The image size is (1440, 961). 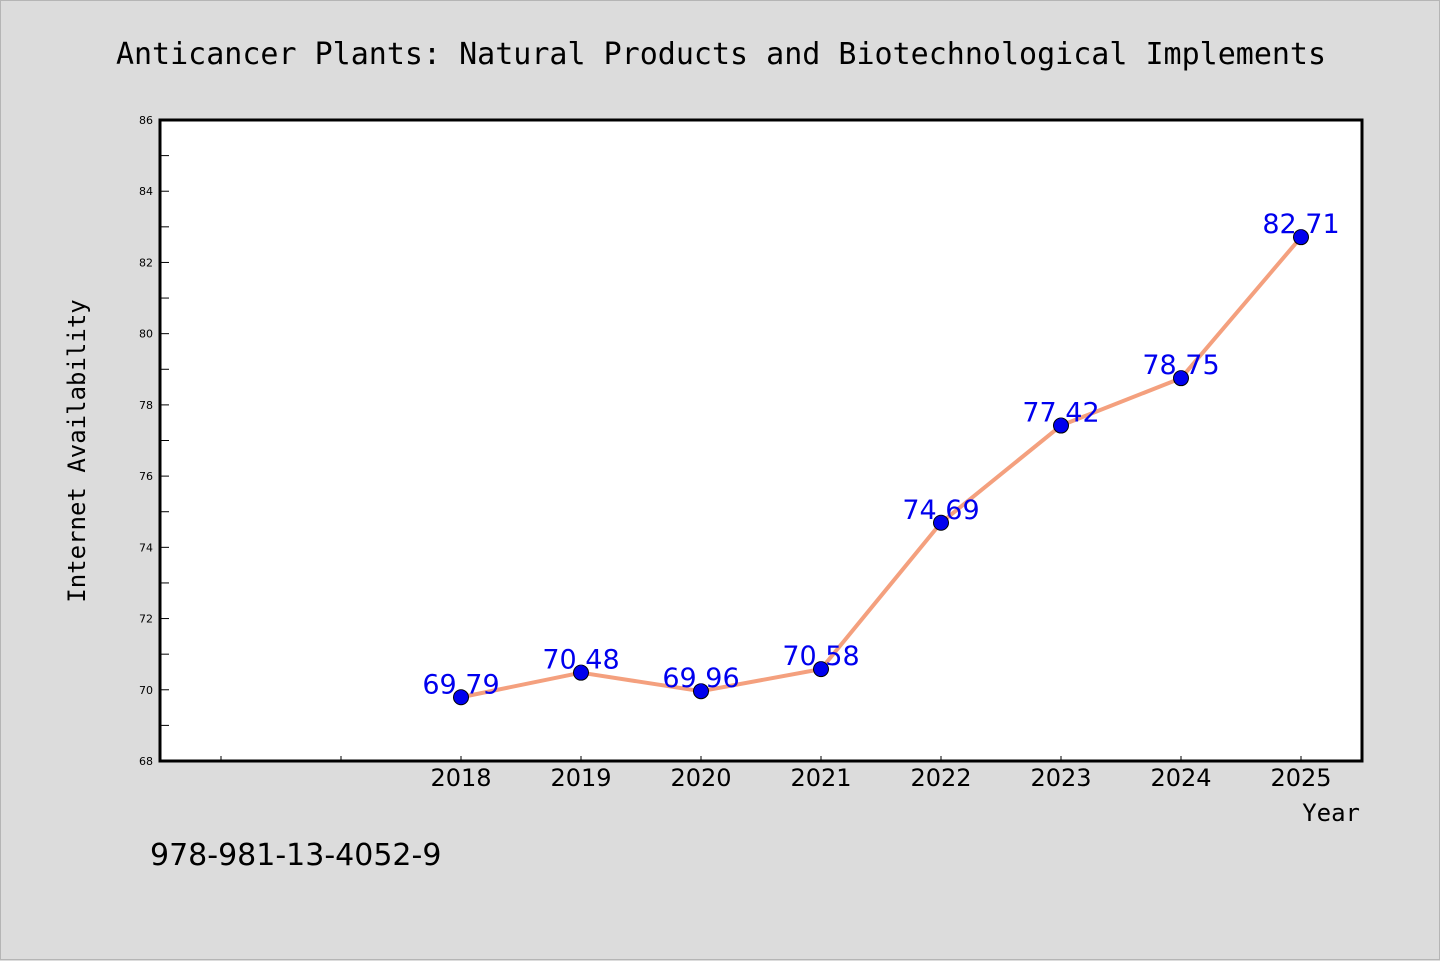 What do you see at coordinates (146, 690) in the screenshot?
I see `y-tick-label: 70` at bounding box center [146, 690].